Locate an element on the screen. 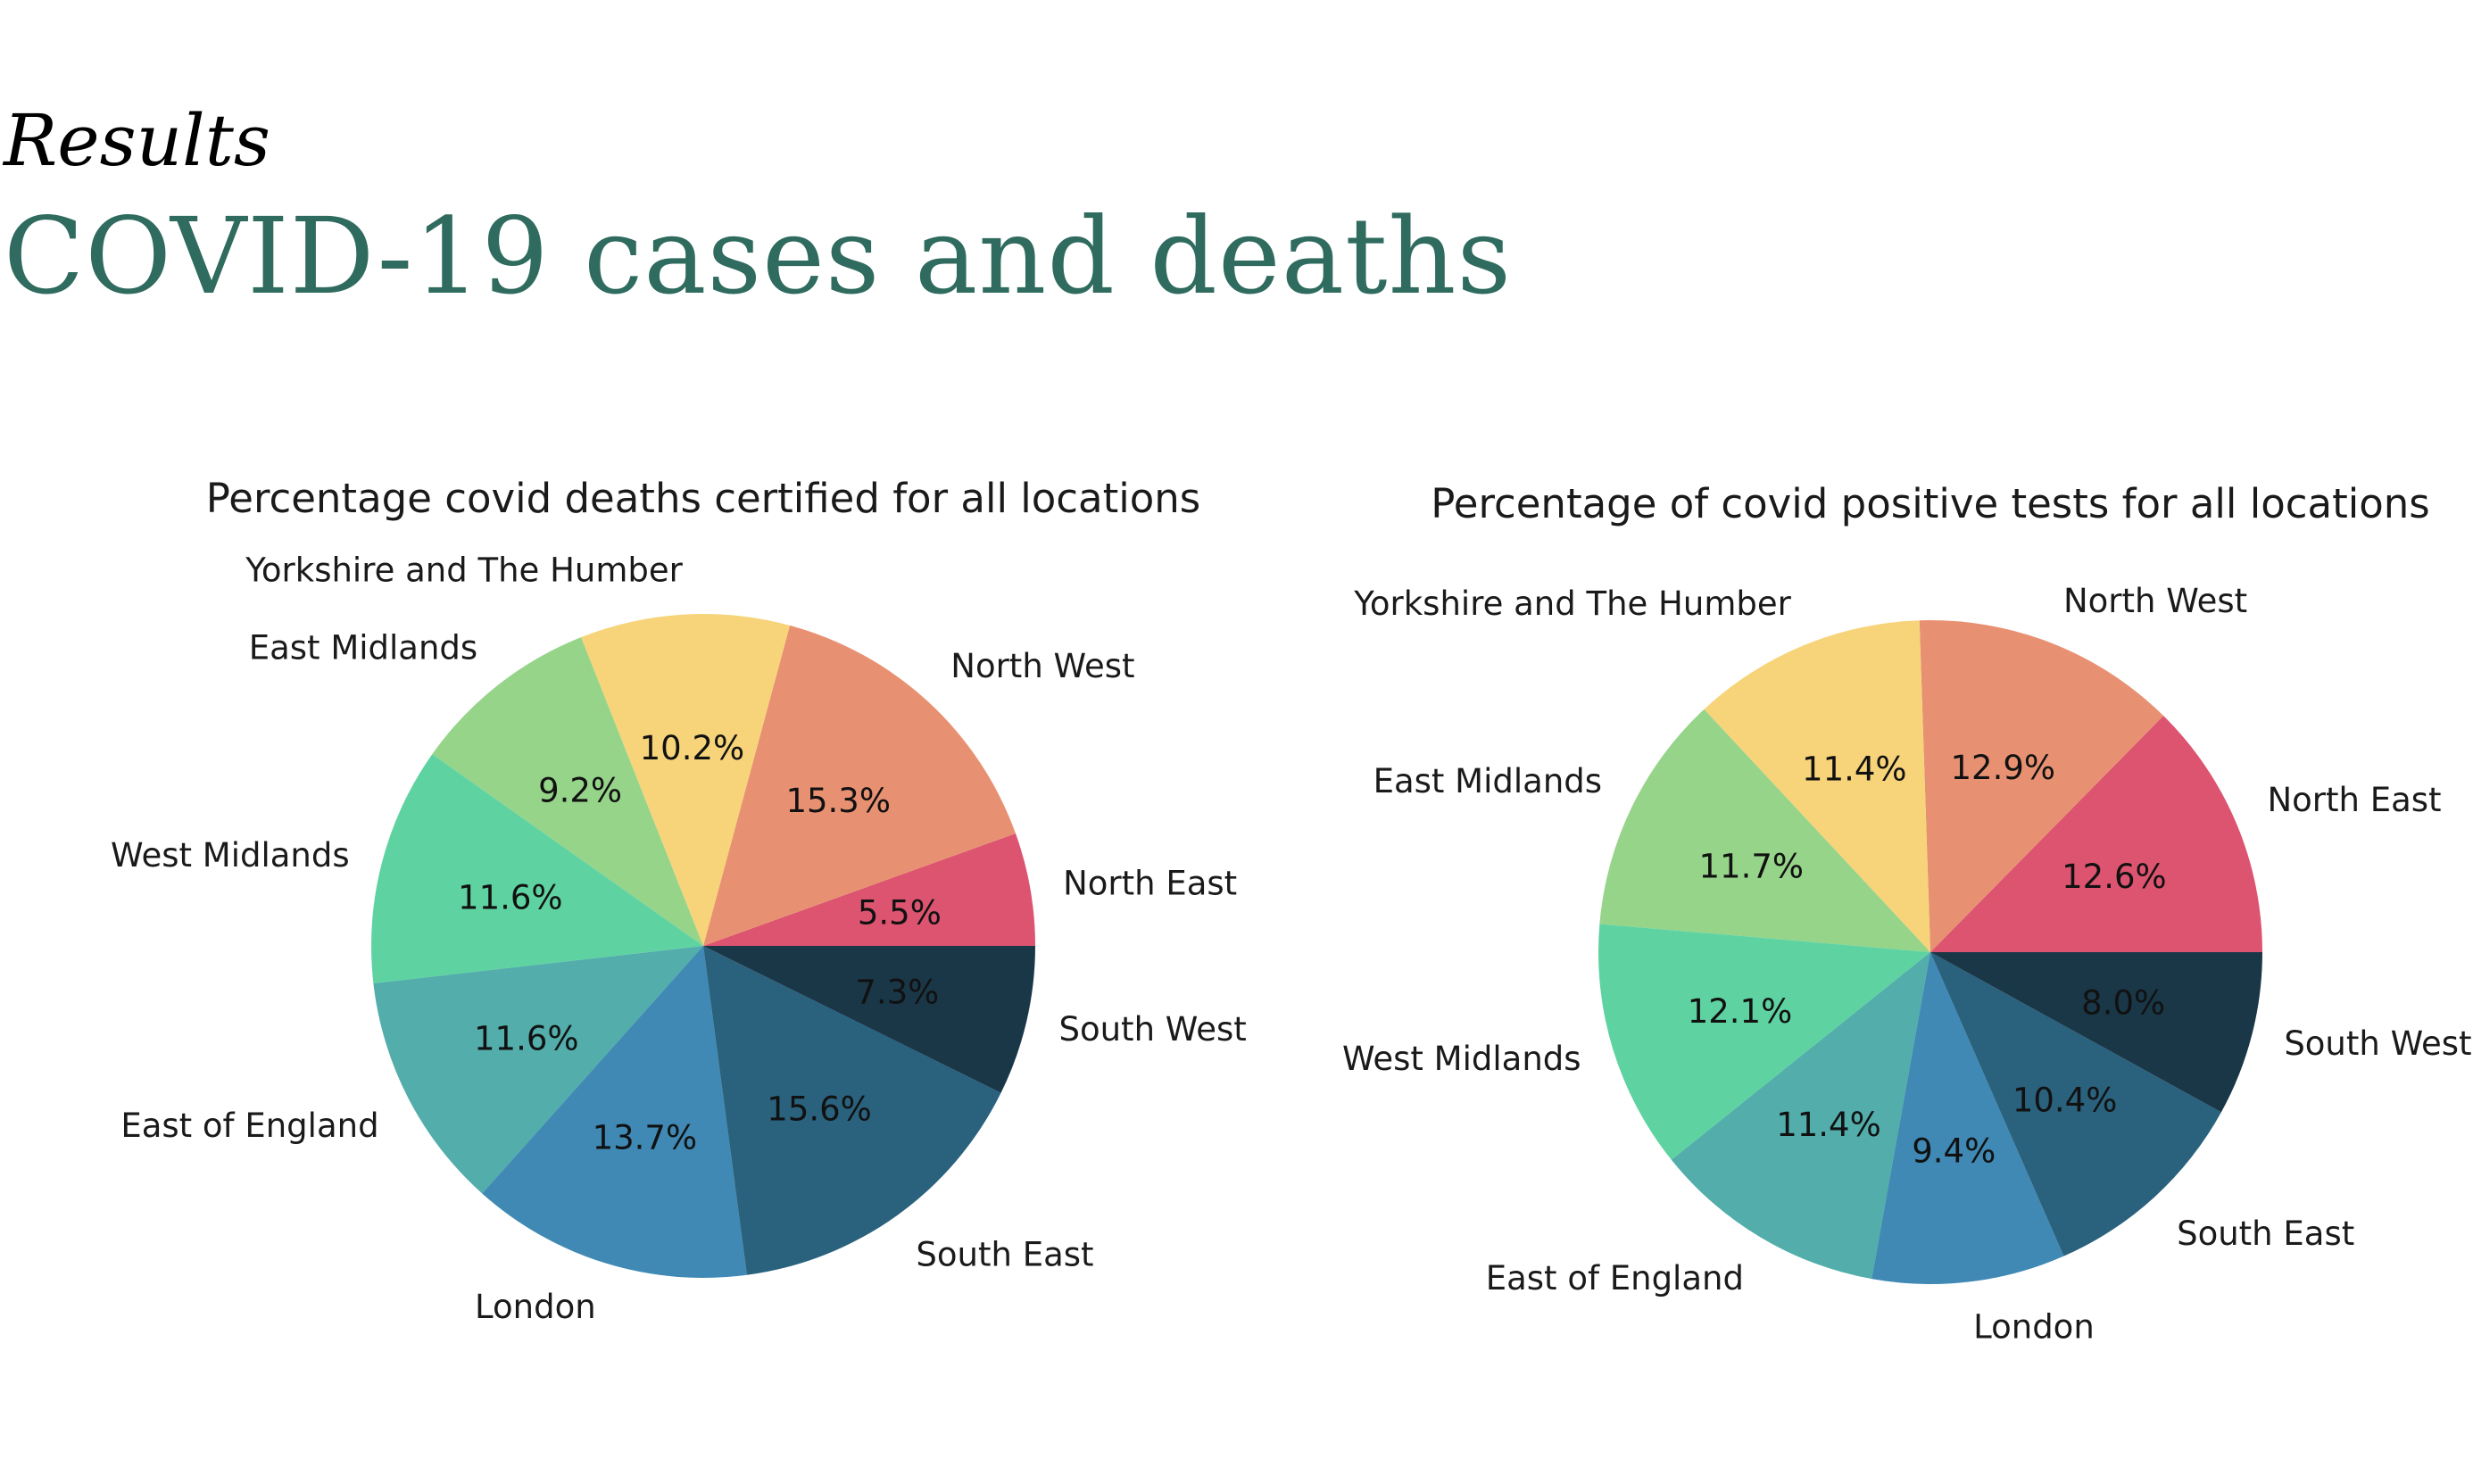 Image resolution: width=2473 pixels, height=1484 pixels. pct-label-south-east: 15.6% is located at coordinates (819, 1109).